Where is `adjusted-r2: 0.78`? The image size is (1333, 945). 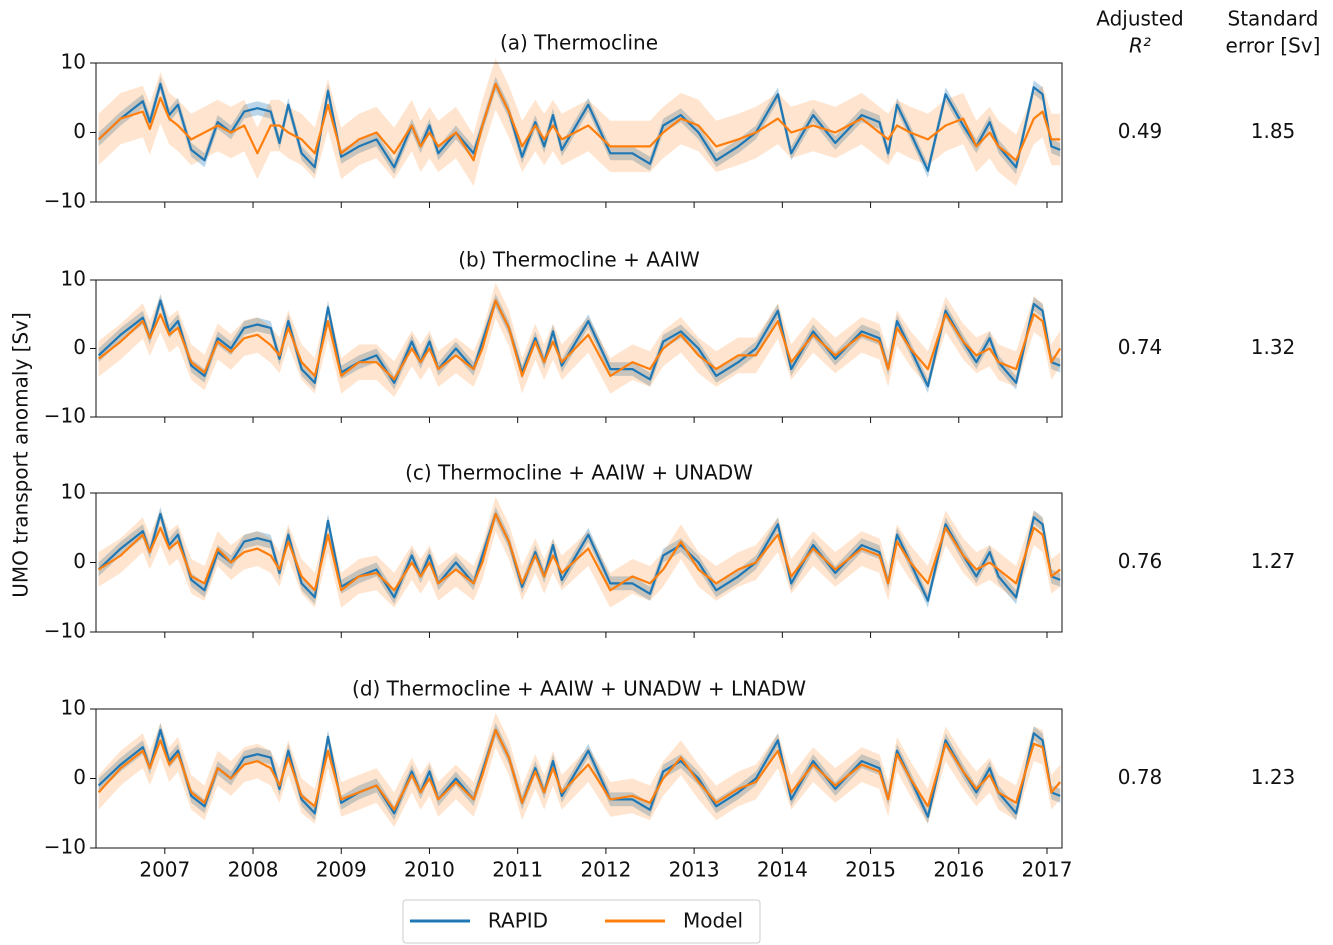 adjusted-r2: 0.78 is located at coordinates (1140, 777).